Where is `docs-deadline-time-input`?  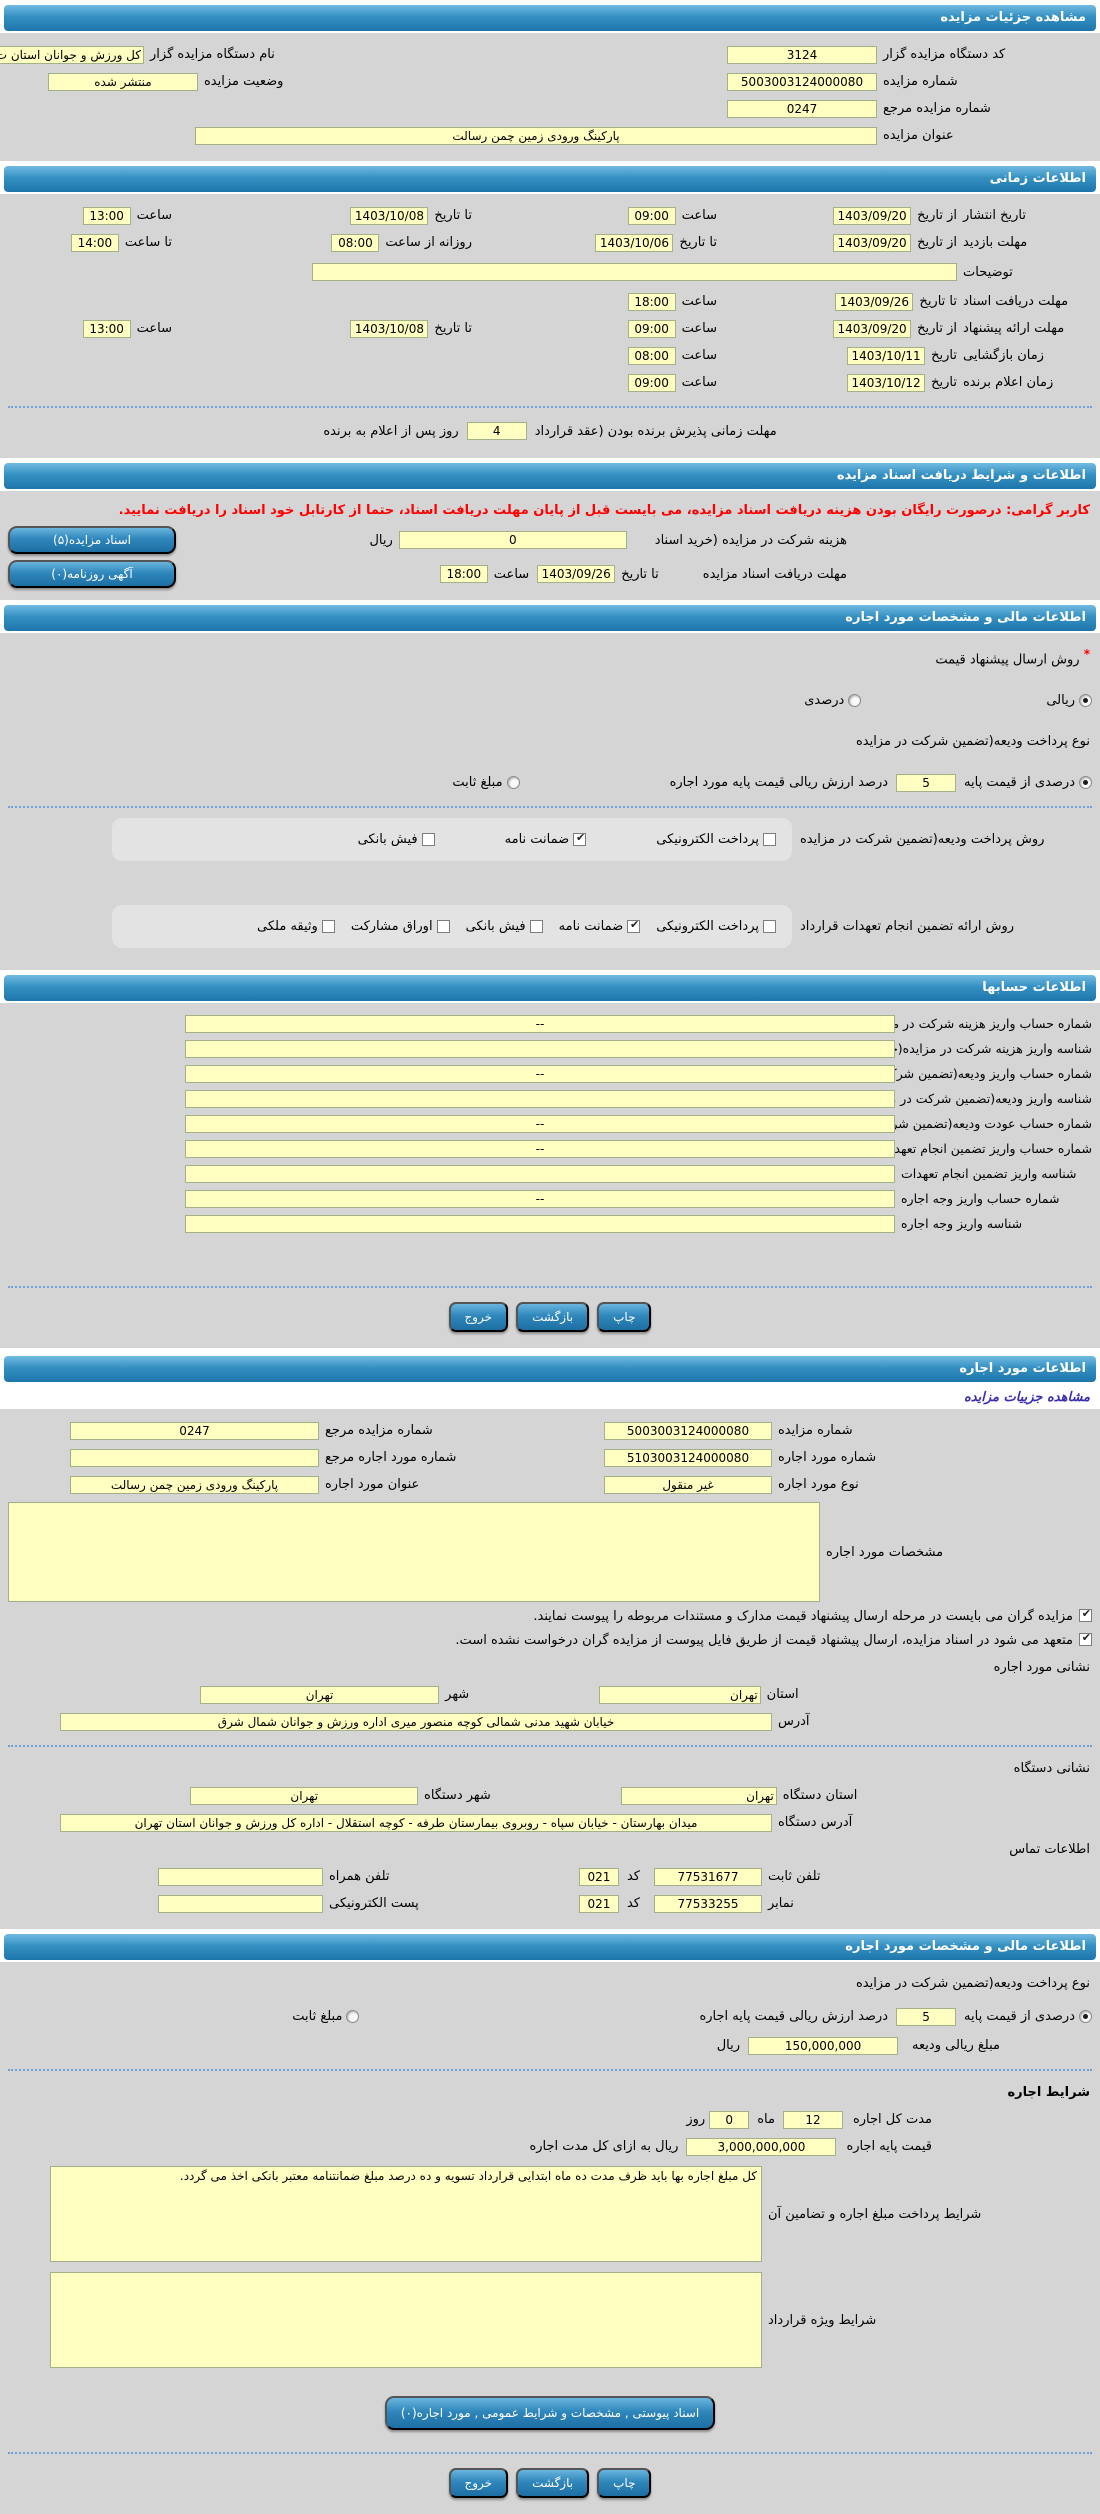 docs-deadline-time-input is located at coordinates (651, 301).